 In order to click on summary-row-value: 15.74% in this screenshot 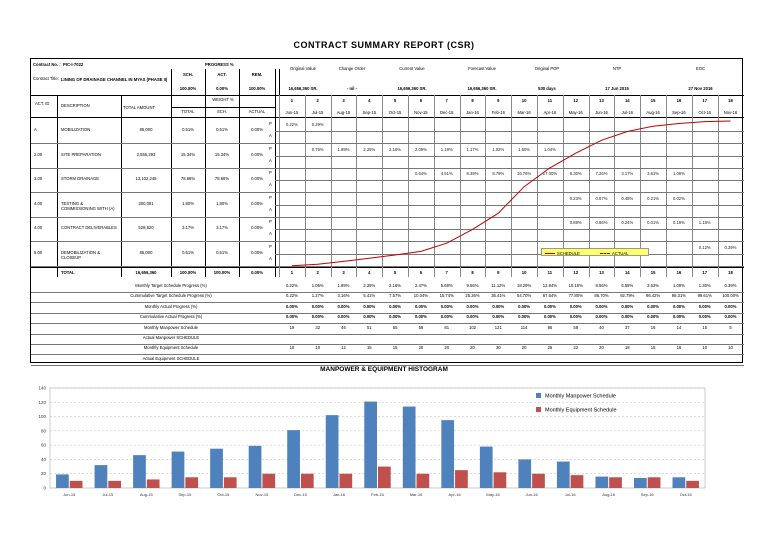, I will do `click(446, 296)`.